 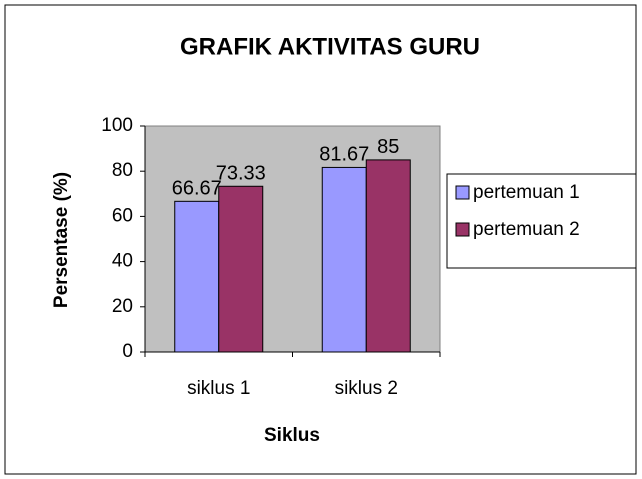 What do you see at coordinates (117, 125) in the screenshot?
I see `y-tick-label: 100` at bounding box center [117, 125].